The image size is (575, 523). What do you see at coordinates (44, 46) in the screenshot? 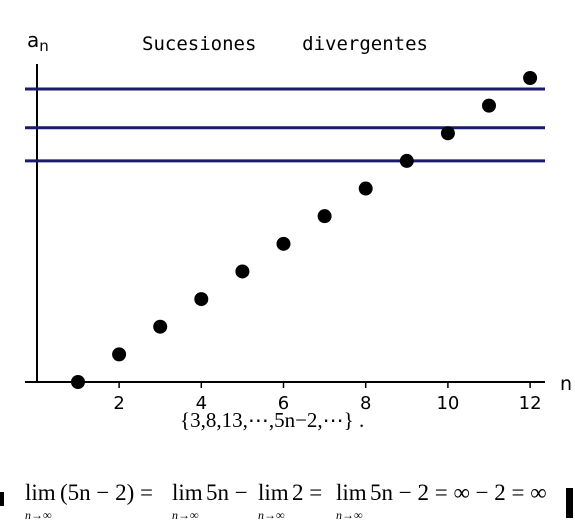
I see `y-axis-label-sub: n` at bounding box center [44, 46].